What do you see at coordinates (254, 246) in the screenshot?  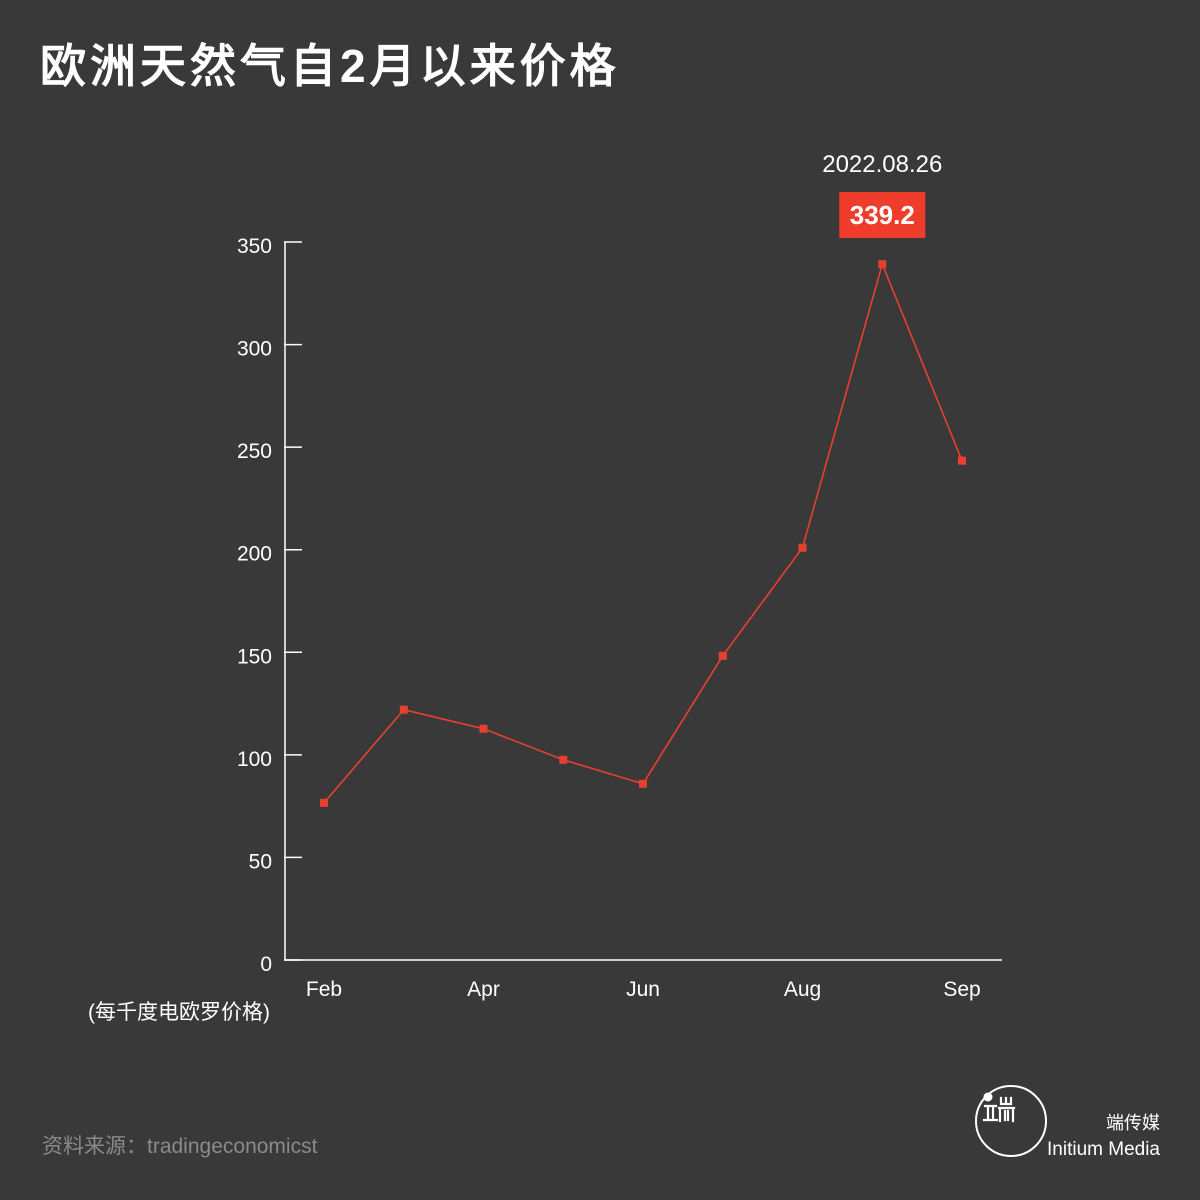 I see `y-tick-label: 350` at bounding box center [254, 246].